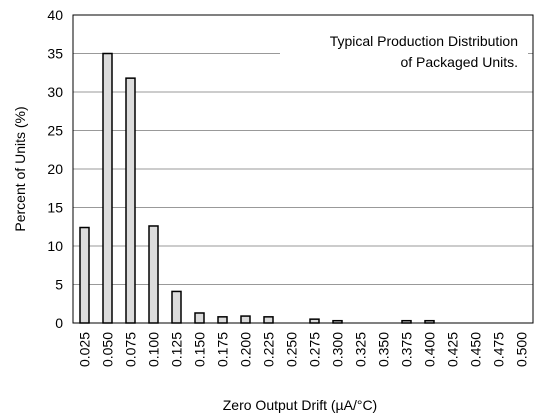 The image size is (534, 415). Describe the element at coordinates (459, 62) in the screenshot. I see `annotation: of Packaged Units.` at that location.